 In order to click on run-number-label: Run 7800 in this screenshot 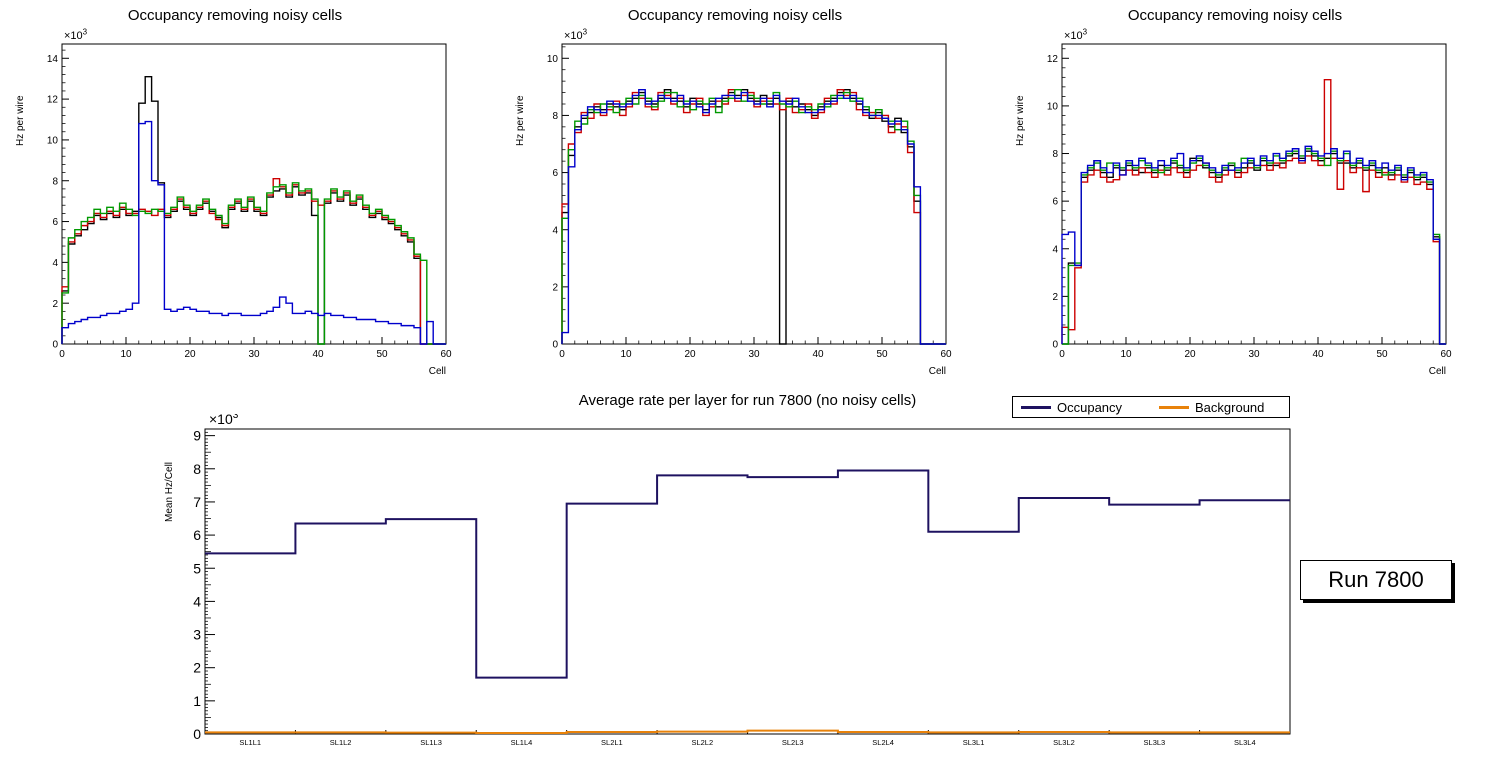, I will do `click(1376, 579)`.